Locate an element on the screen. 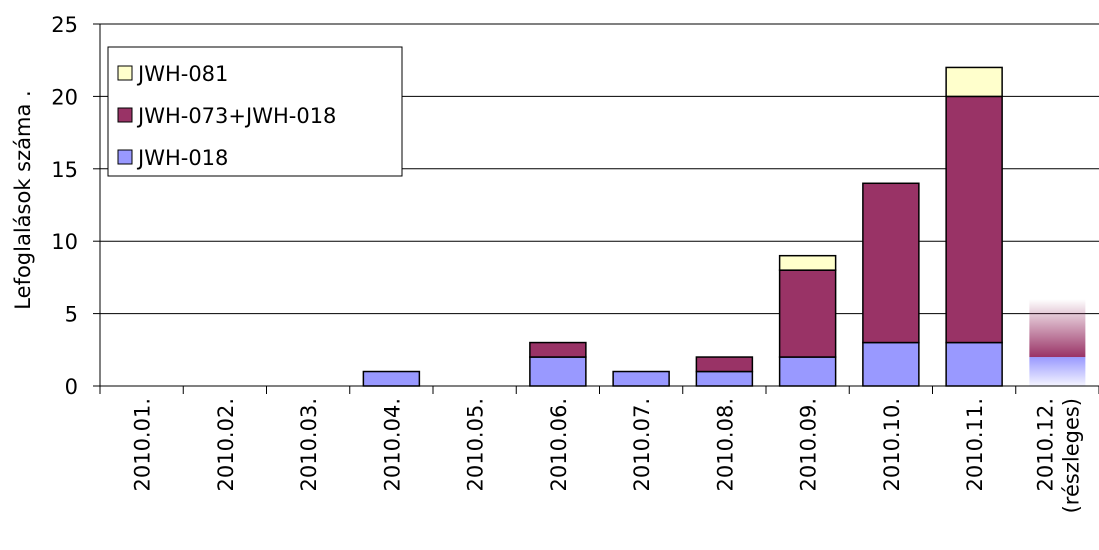  x-tick-label: 2010.05. is located at coordinates (476, 445).